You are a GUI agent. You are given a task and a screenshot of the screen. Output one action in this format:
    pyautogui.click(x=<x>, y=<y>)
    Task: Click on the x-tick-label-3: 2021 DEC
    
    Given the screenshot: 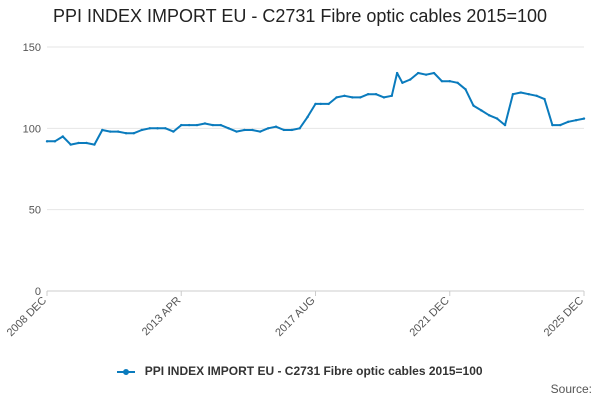 What is the action you would take?
    pyautogui.click(x=429, y=317)
    